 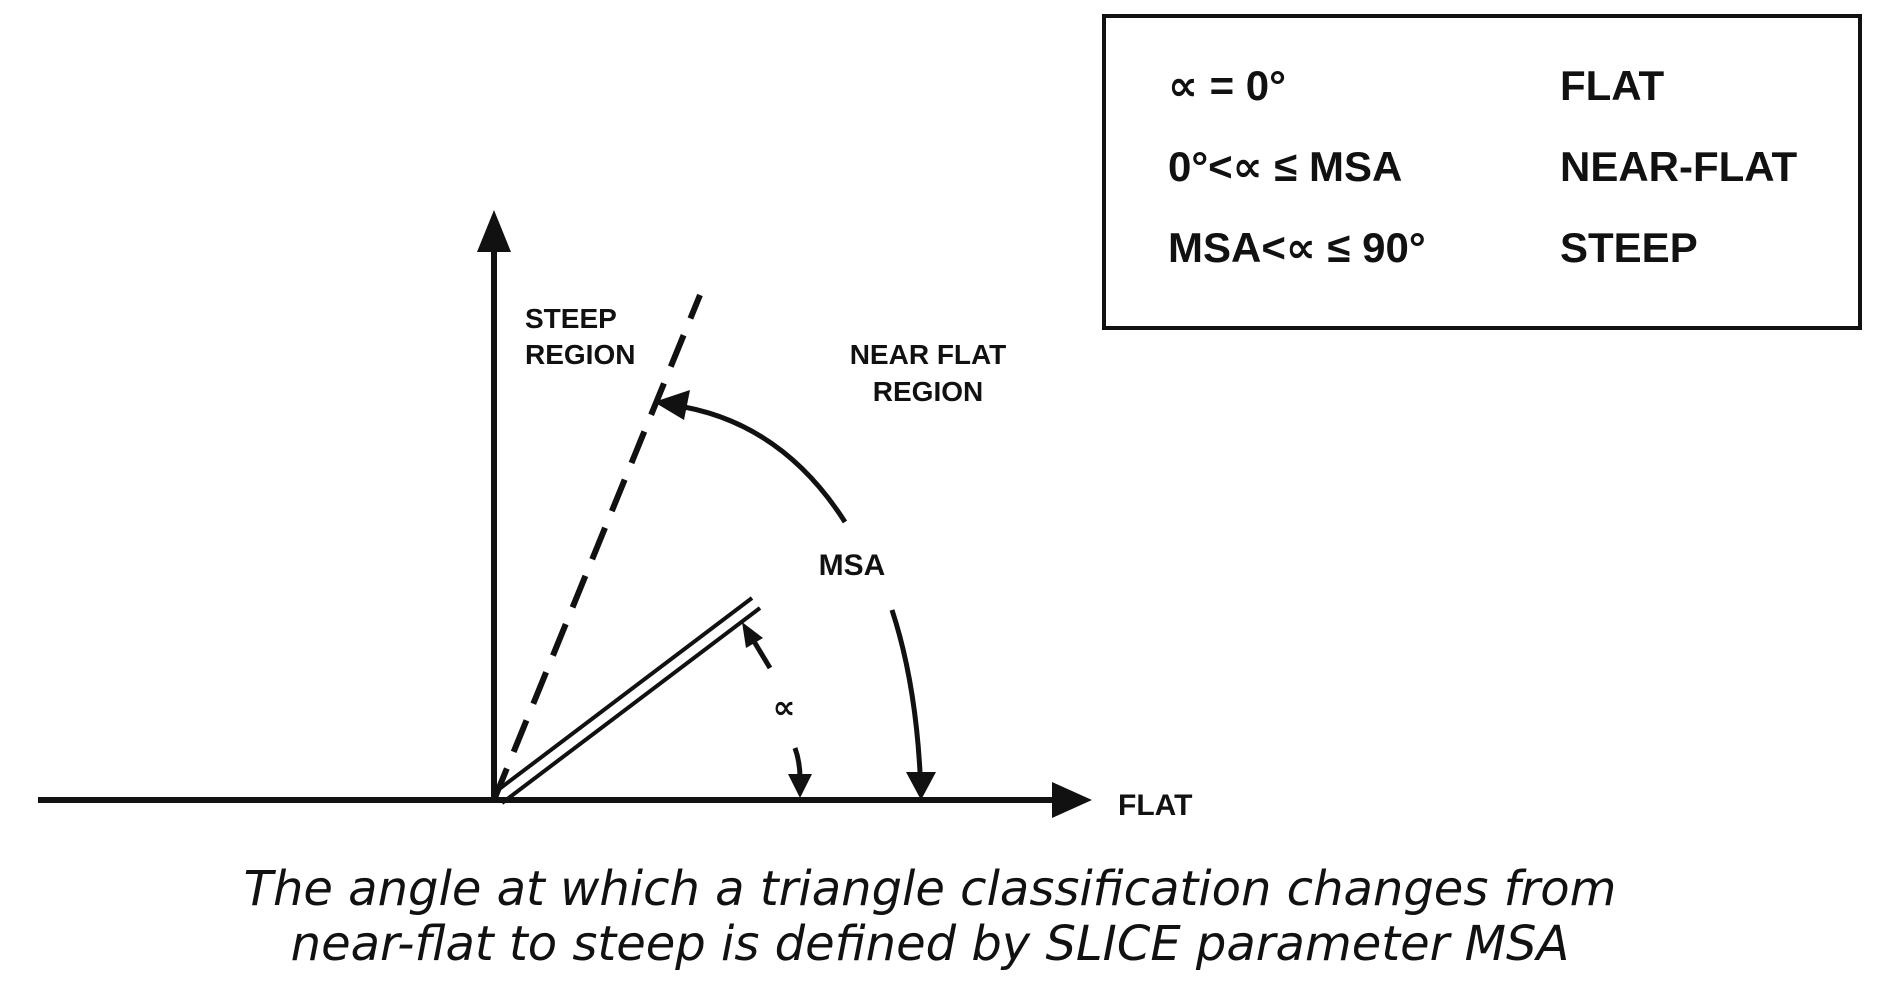 I want to click on msa-arc-lower, so click(x=906, y=691).